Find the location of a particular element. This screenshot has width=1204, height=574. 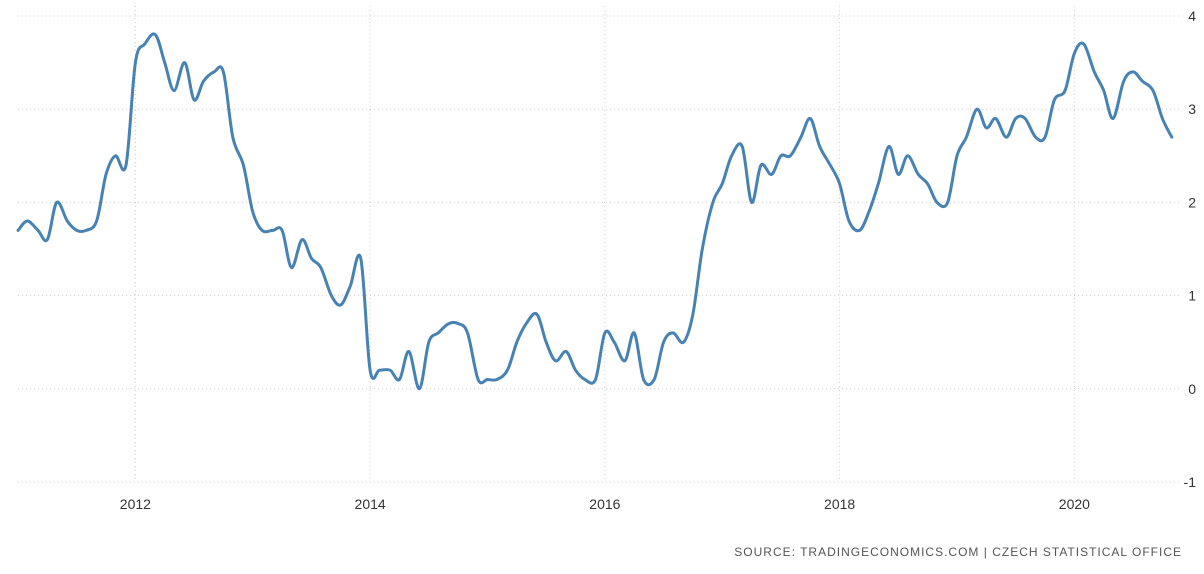

y-tick-label: 2 is located at coordinates (1192, 202).